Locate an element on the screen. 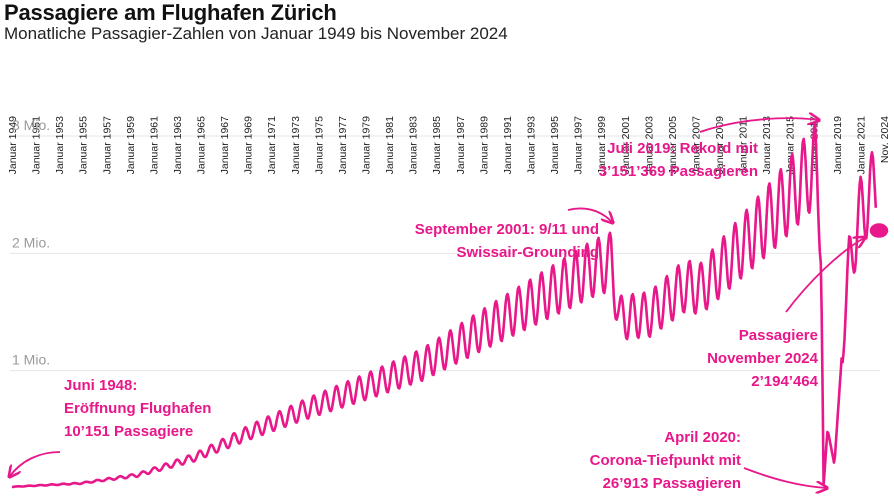 The width and height of the screenshot is (894, 496). x-tick-label: Januar 1999 is located at coordinates (602, 145).